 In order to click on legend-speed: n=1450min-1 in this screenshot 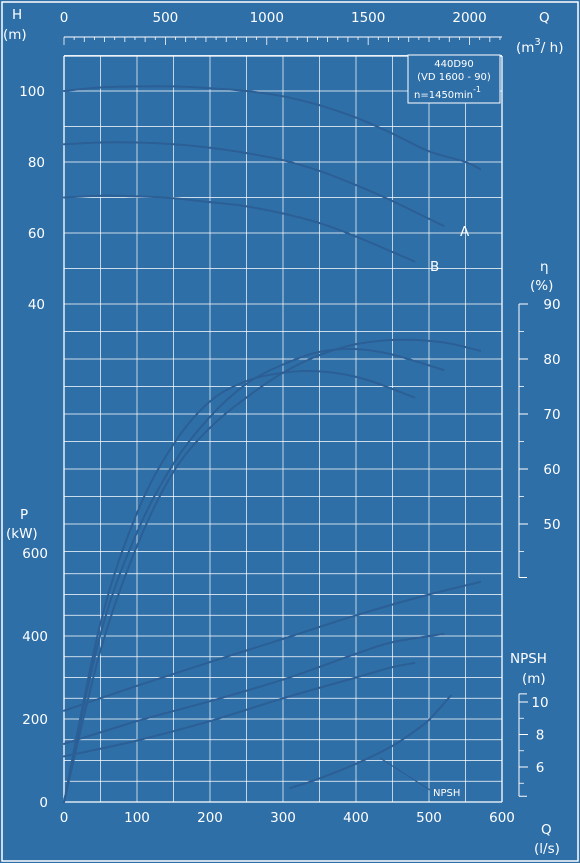, I will do `click(447, 93)`.